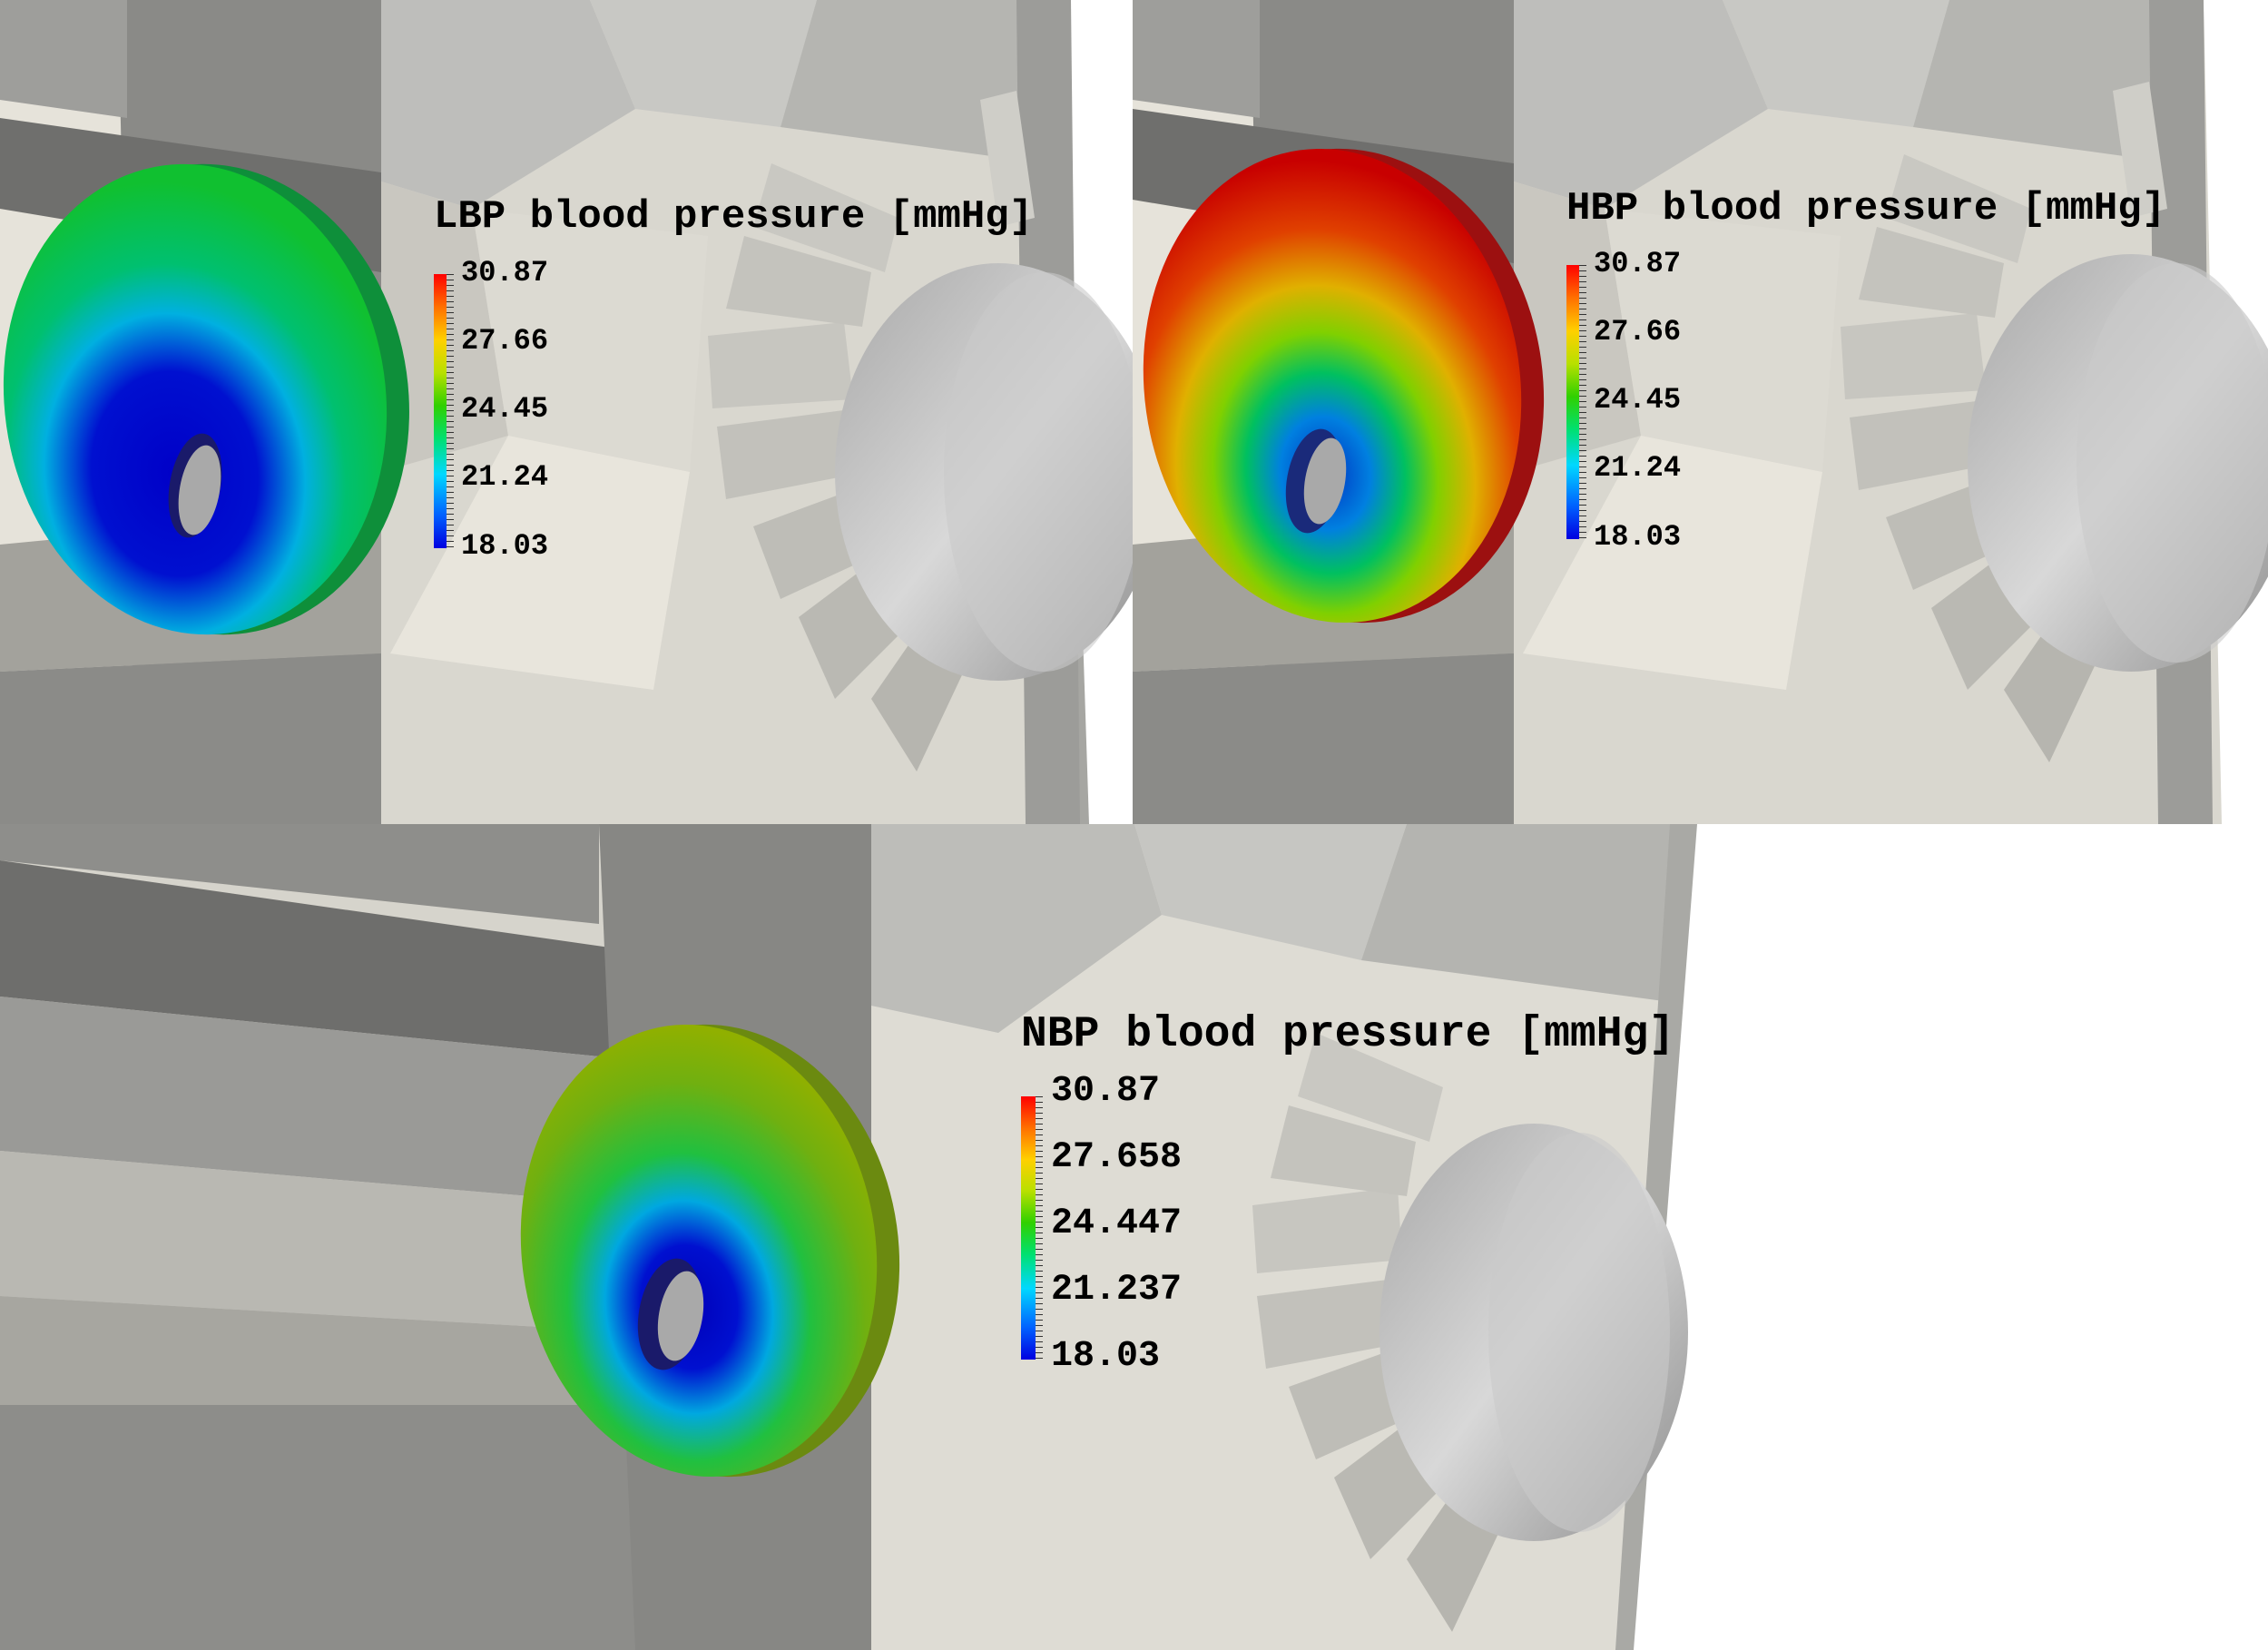  What do you see at coordinates (505, 273) in the screenshot?
I see `lbp-colorbar-label-max: 30.87` at bounding box center [505, 273].